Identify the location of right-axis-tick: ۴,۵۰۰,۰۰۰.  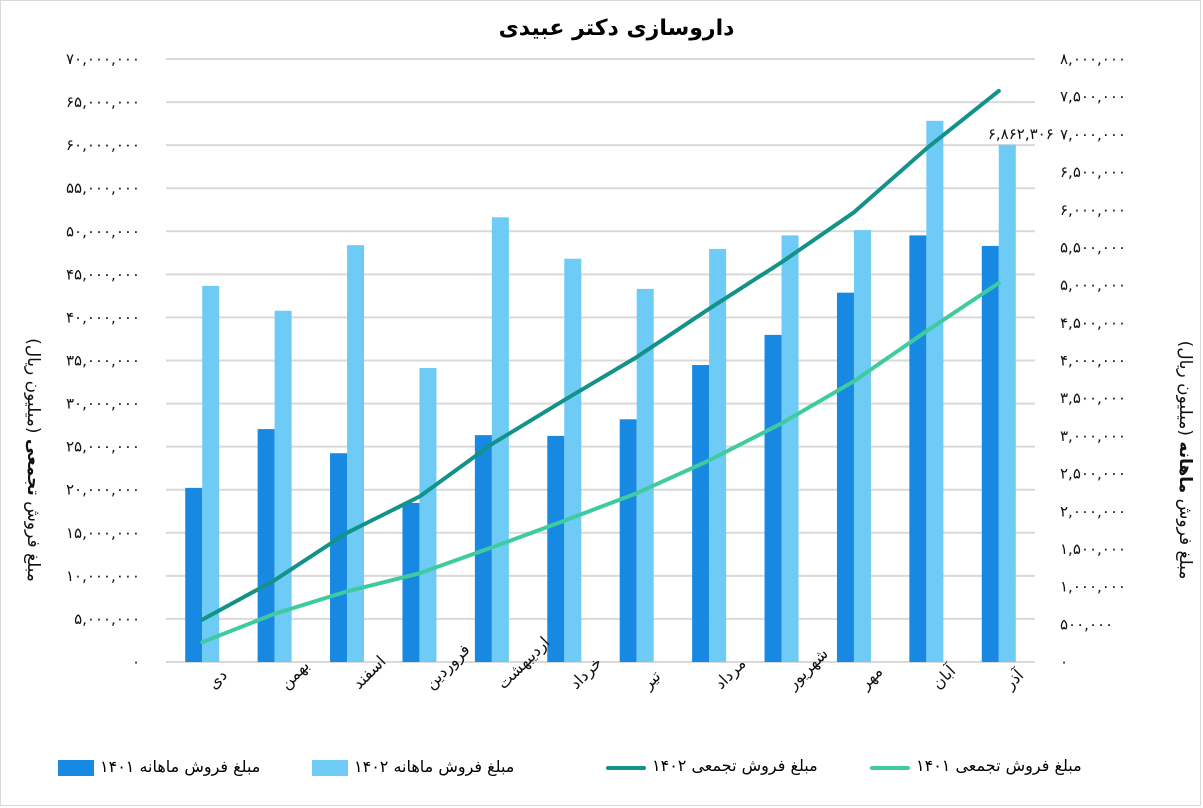
(1093, 323).